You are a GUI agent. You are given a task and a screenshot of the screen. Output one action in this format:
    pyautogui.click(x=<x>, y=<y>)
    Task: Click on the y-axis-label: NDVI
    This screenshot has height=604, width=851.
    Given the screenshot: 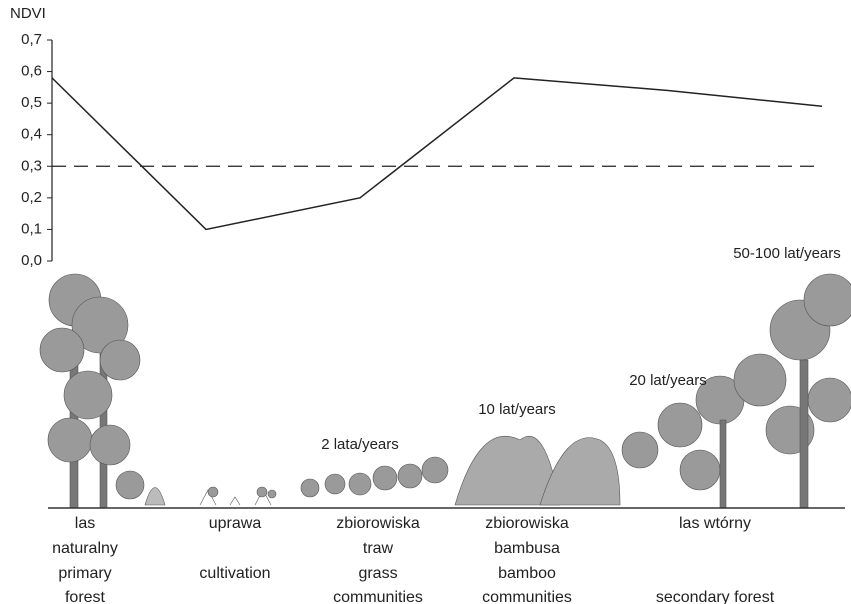 What is the action you would take?
    pyautogui.click(x=28, y=13)
    